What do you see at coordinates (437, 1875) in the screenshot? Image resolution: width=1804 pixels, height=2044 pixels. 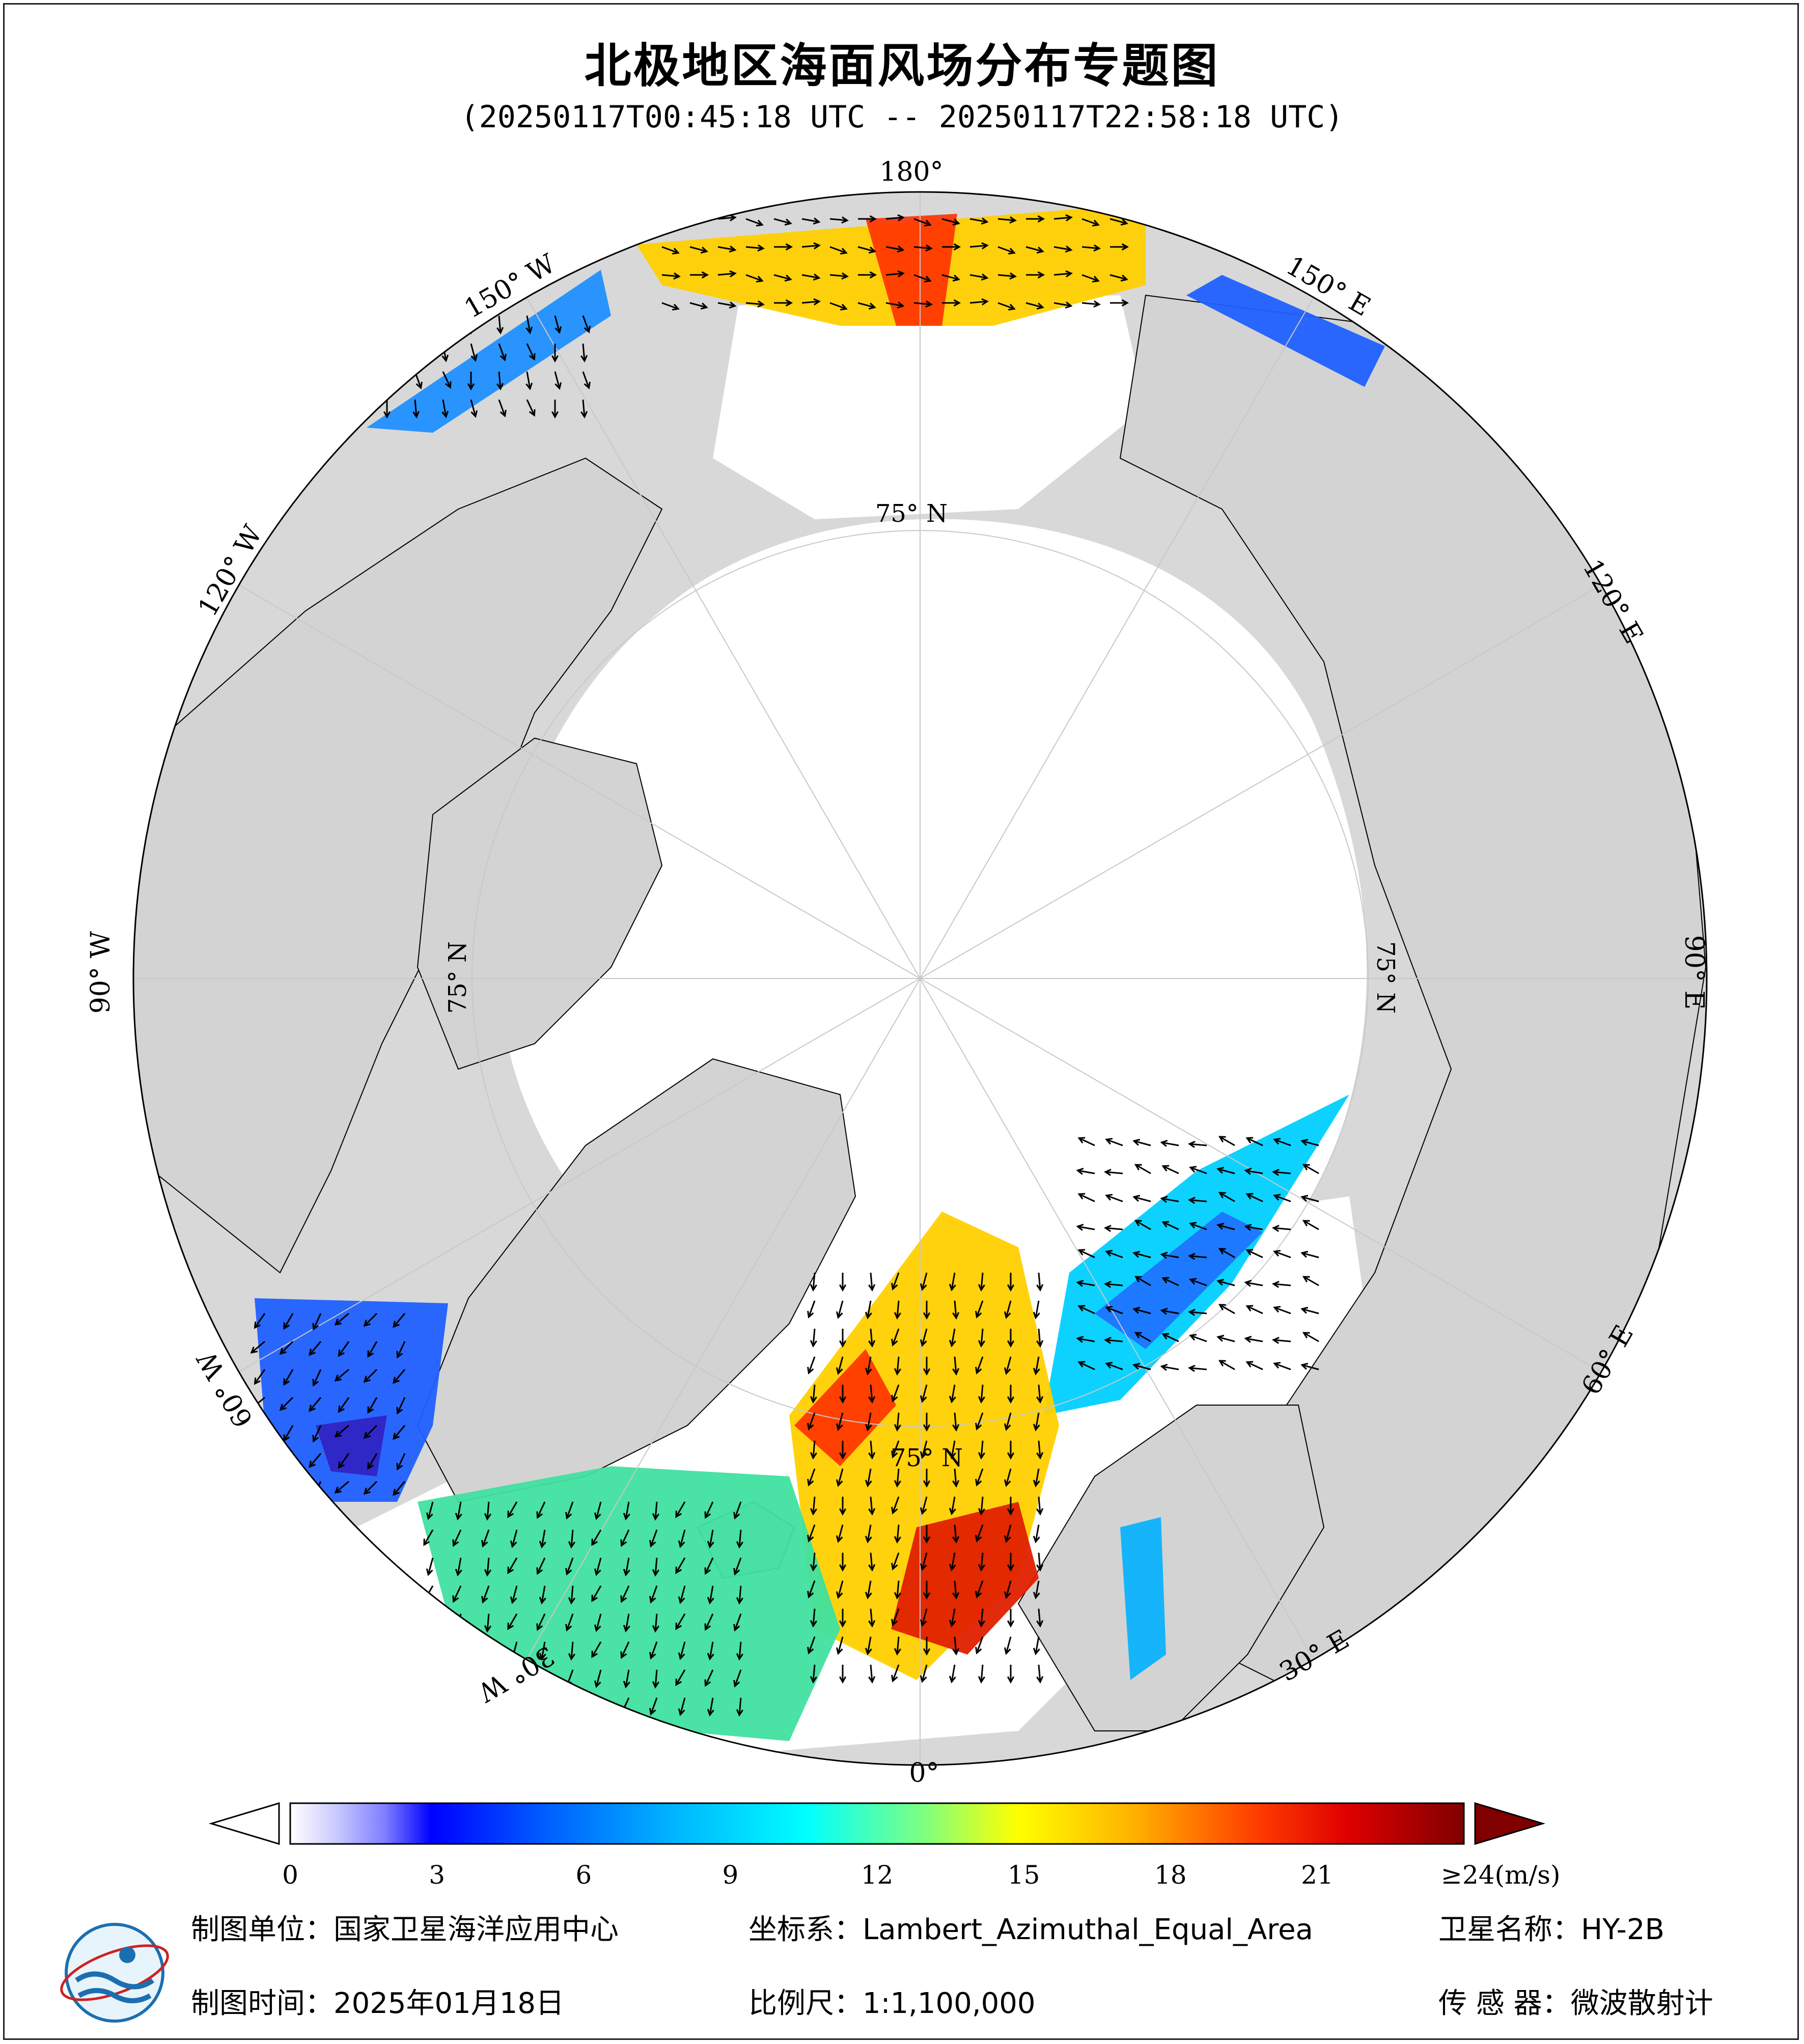 I see `colorbar-tick-label: 3` at bounding box center [437, 1875].